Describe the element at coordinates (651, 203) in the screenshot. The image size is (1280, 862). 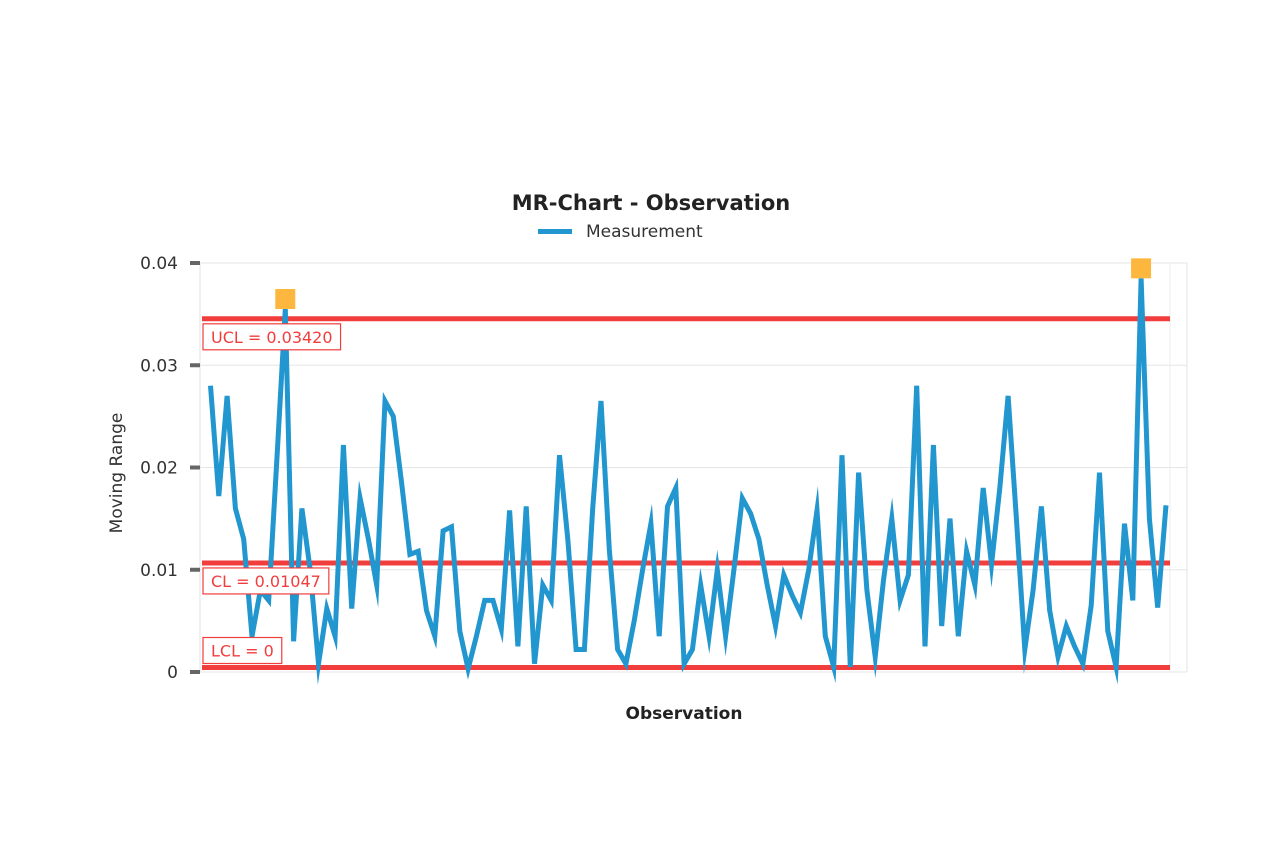
I see `chart-title: MR-Chart - Observation` at that location.